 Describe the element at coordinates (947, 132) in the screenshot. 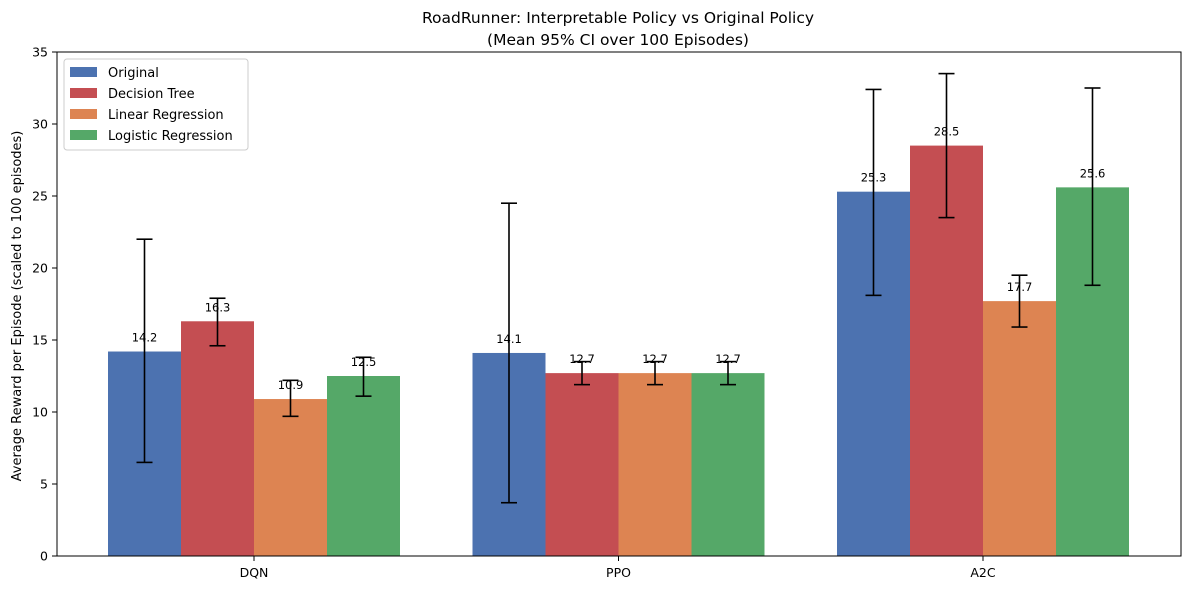

I see `data-label: 28.5` at that location.